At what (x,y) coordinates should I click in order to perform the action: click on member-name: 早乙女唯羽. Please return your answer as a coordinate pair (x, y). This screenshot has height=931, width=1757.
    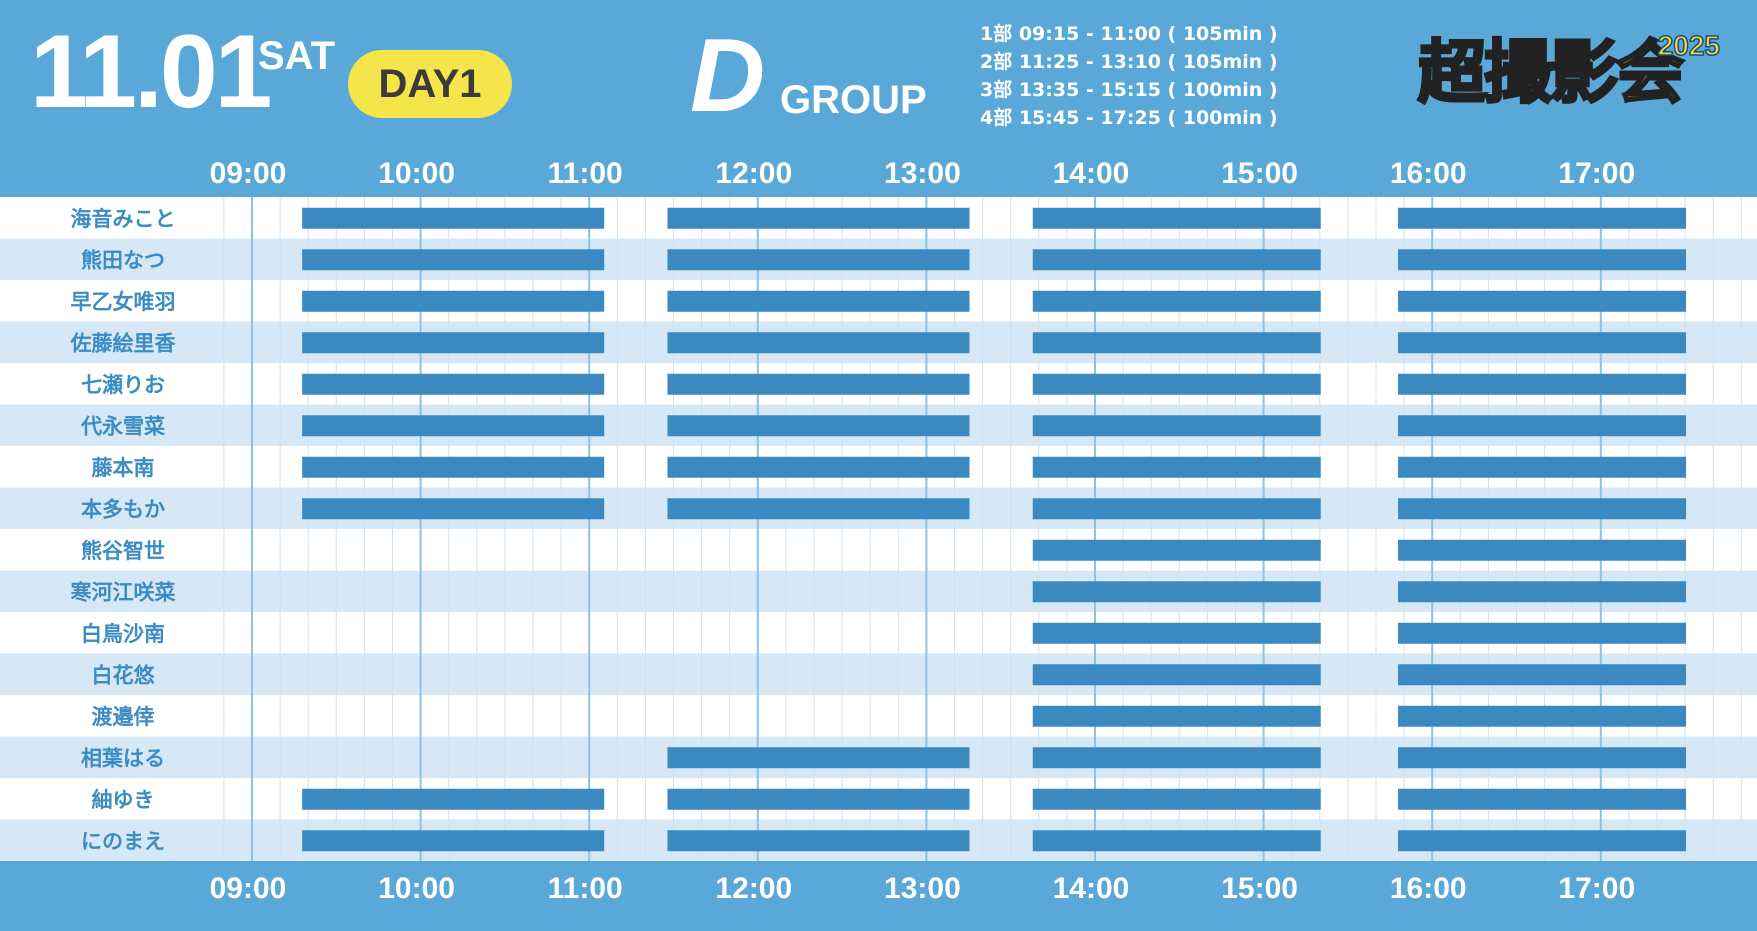
    Looking at the image, I should click on (123, 302).